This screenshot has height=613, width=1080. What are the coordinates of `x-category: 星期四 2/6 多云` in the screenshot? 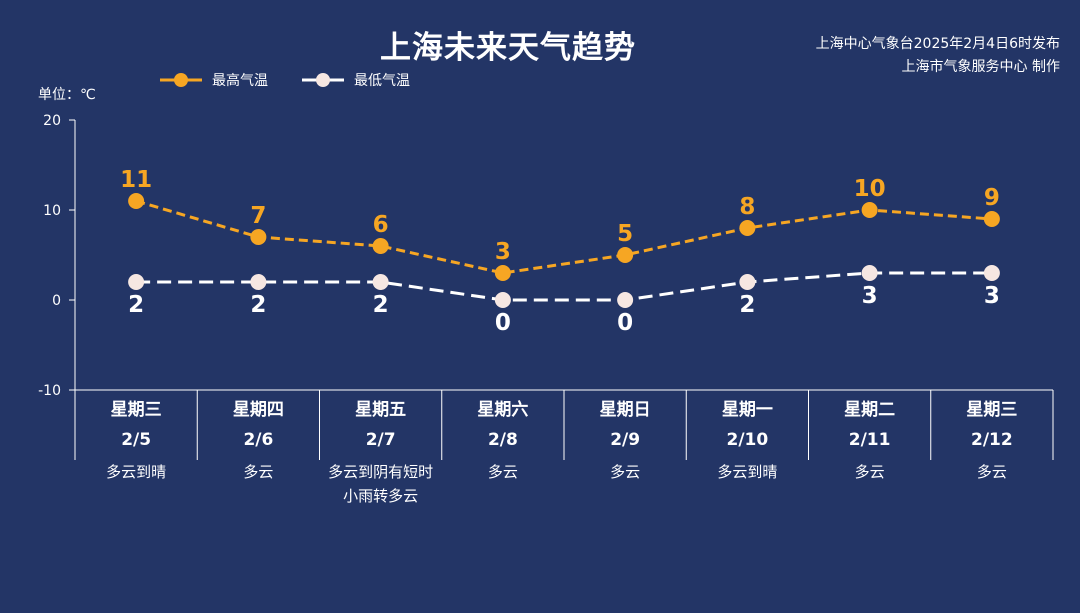 It's located at (258, 439).